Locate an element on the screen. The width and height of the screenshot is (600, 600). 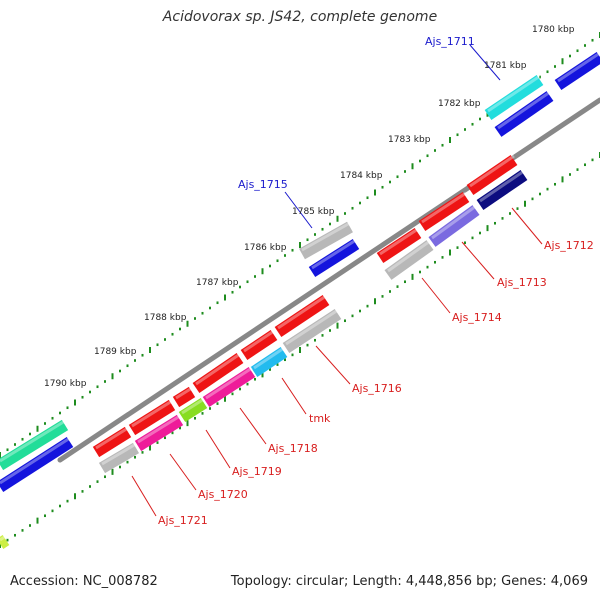
gene-label: Ajs_1712 is located at coordinates (569, 245).